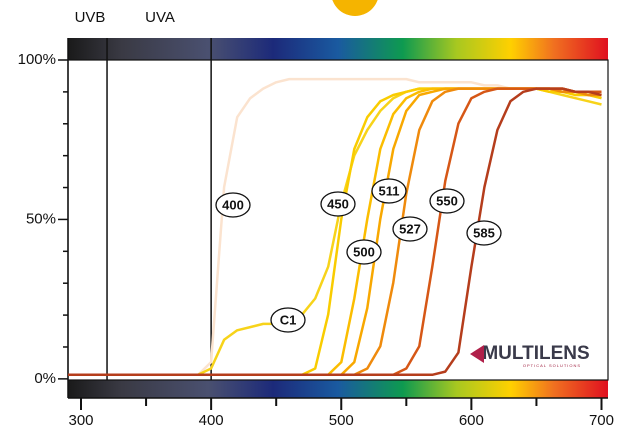 Image resolution: width=627 pixels, height=434 pixels. I want to click on series-label: 400, so click(233, 204).